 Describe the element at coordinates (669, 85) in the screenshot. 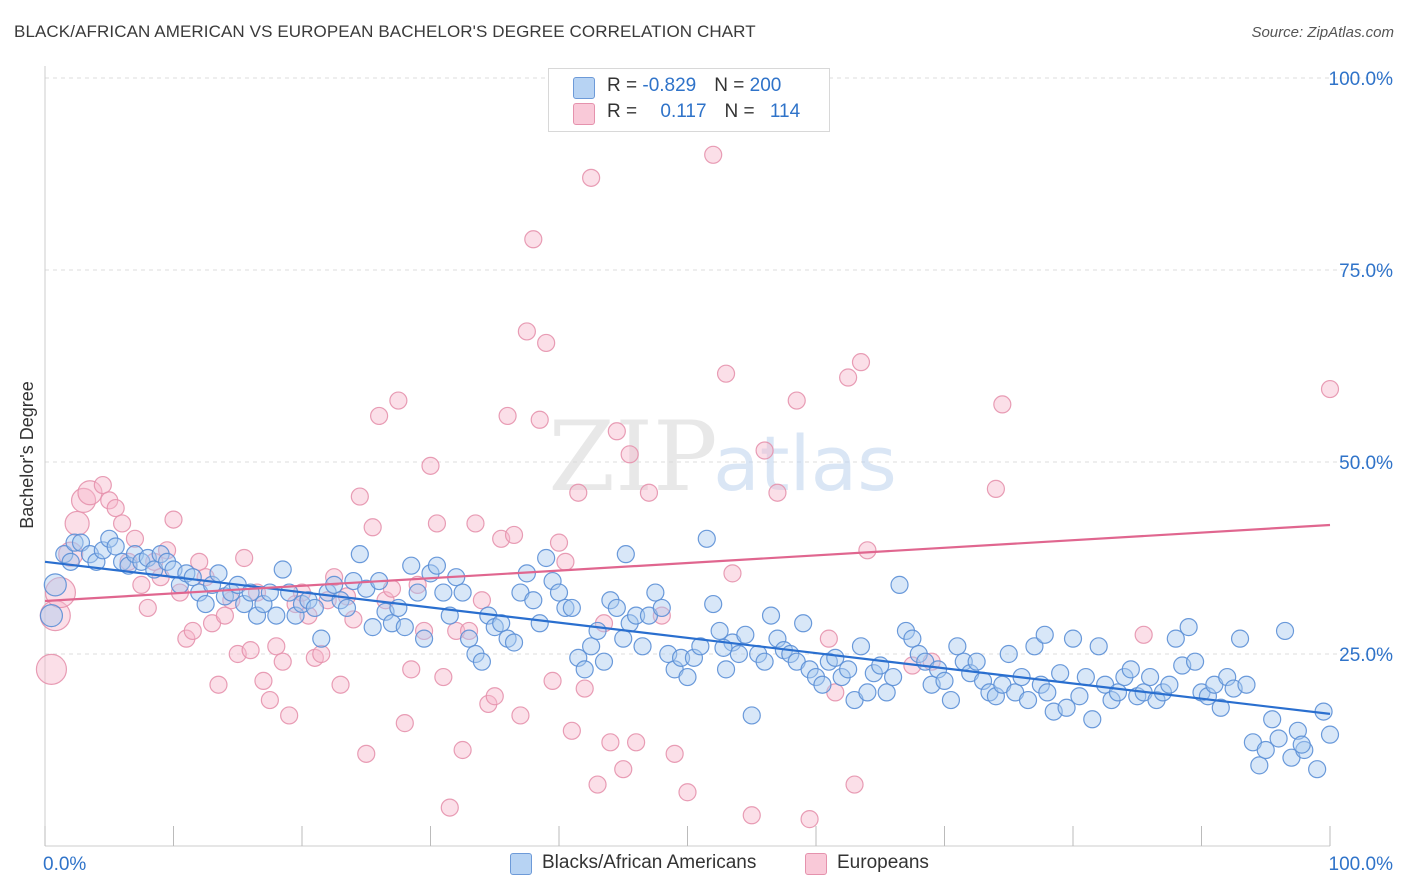

I see `legend-r-value: -0.829` at that location.